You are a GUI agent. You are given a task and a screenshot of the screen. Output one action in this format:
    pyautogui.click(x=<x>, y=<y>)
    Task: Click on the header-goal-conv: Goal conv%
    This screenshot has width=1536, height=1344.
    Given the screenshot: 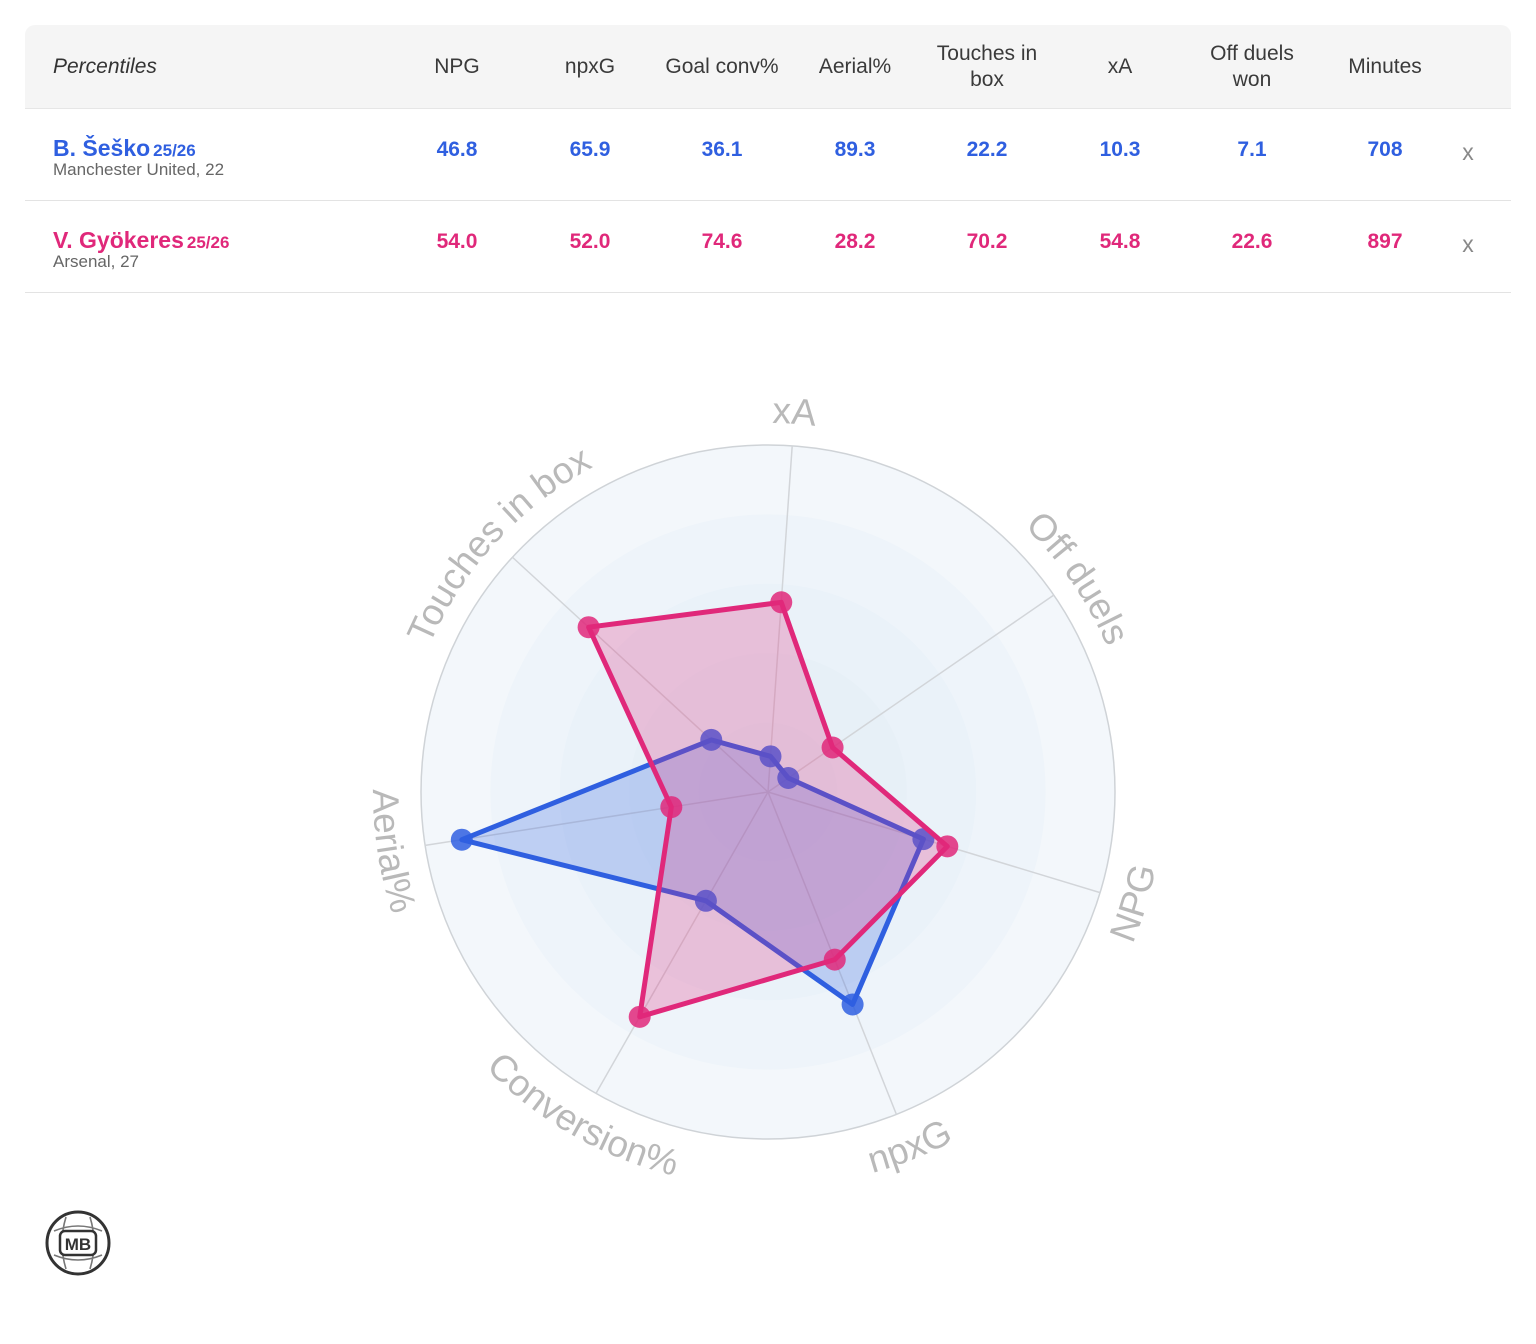 What is the action you would take?
    pyautogui.click(x=722, y=66)
    